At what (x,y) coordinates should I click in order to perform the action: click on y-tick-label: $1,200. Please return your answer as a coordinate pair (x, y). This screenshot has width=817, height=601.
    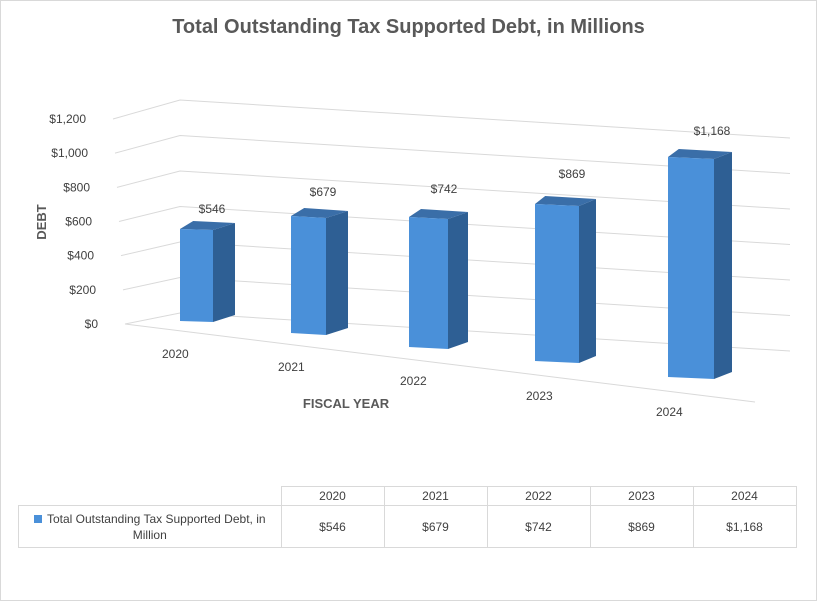
    Looking at the image, I should click on (67, 119).